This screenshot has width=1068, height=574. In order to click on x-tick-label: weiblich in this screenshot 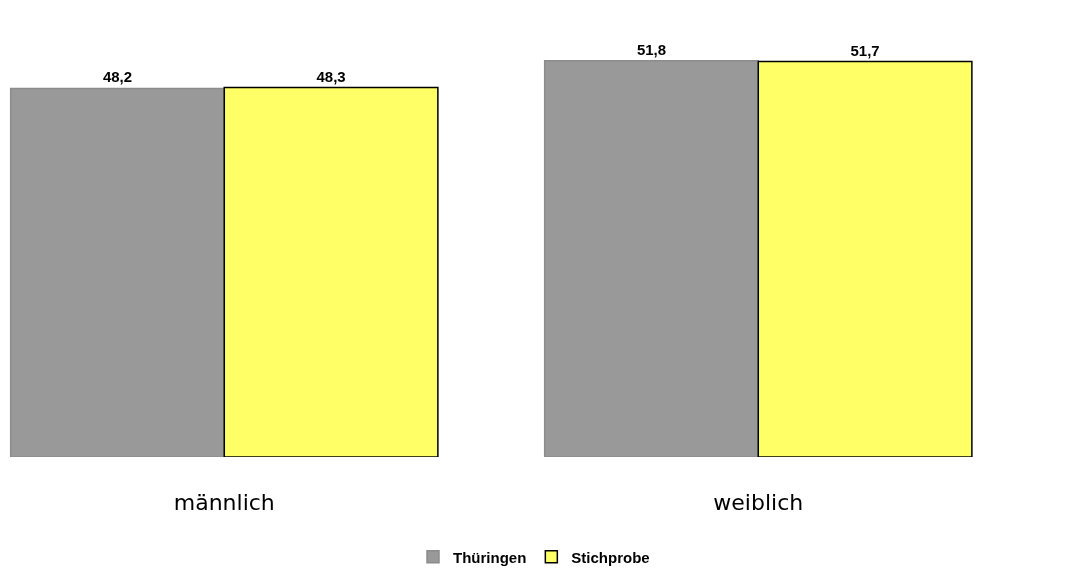, I will do `click(758, 502)`.